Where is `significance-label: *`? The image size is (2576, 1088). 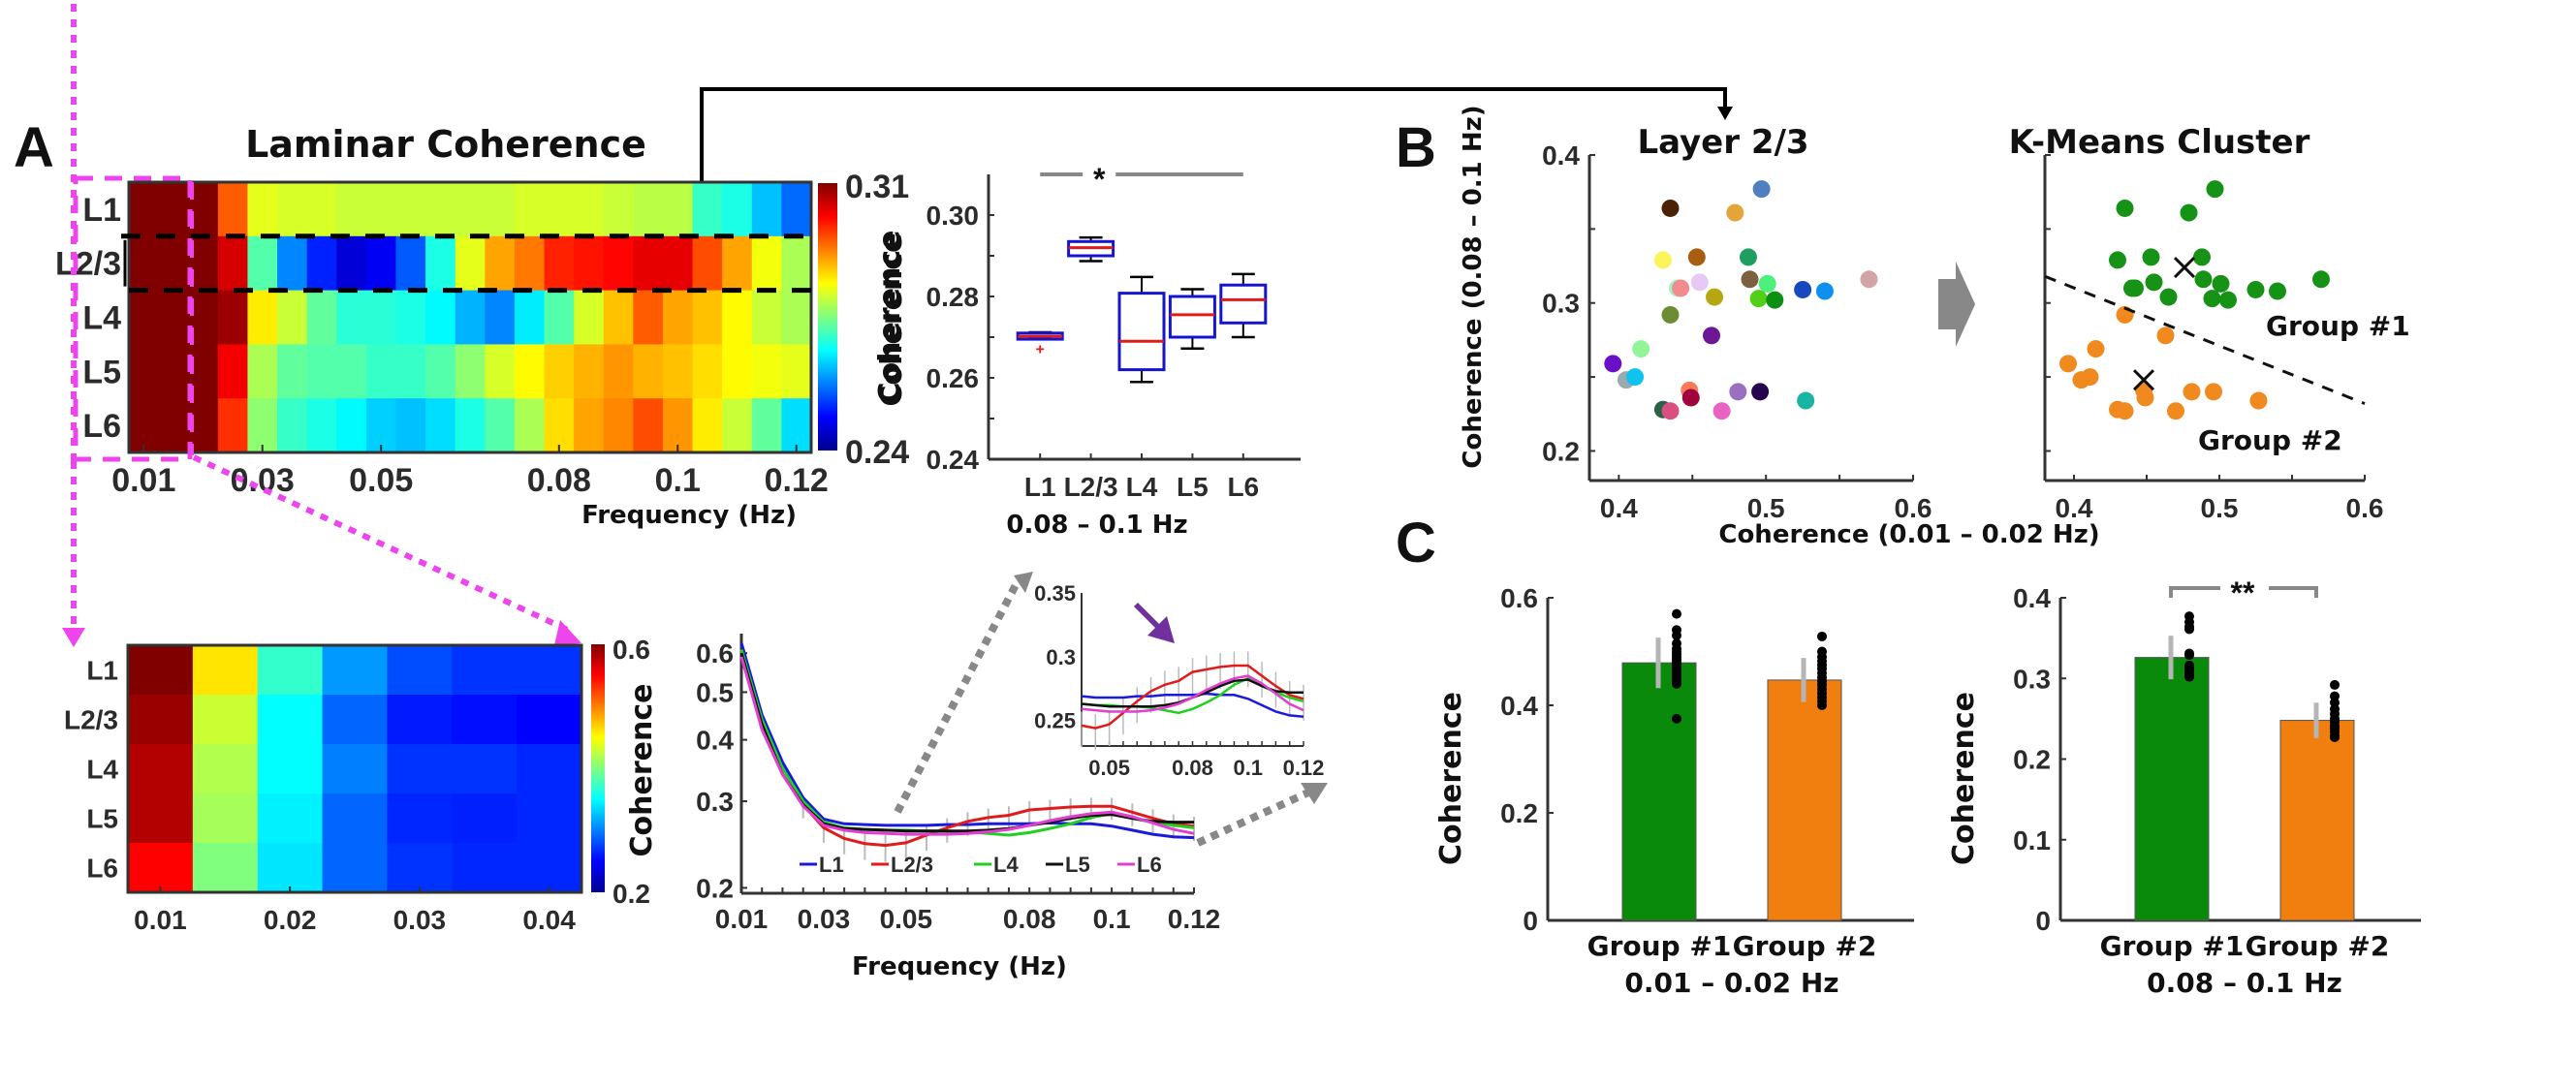 significance-label: * is located at coordinates (1099, 179).